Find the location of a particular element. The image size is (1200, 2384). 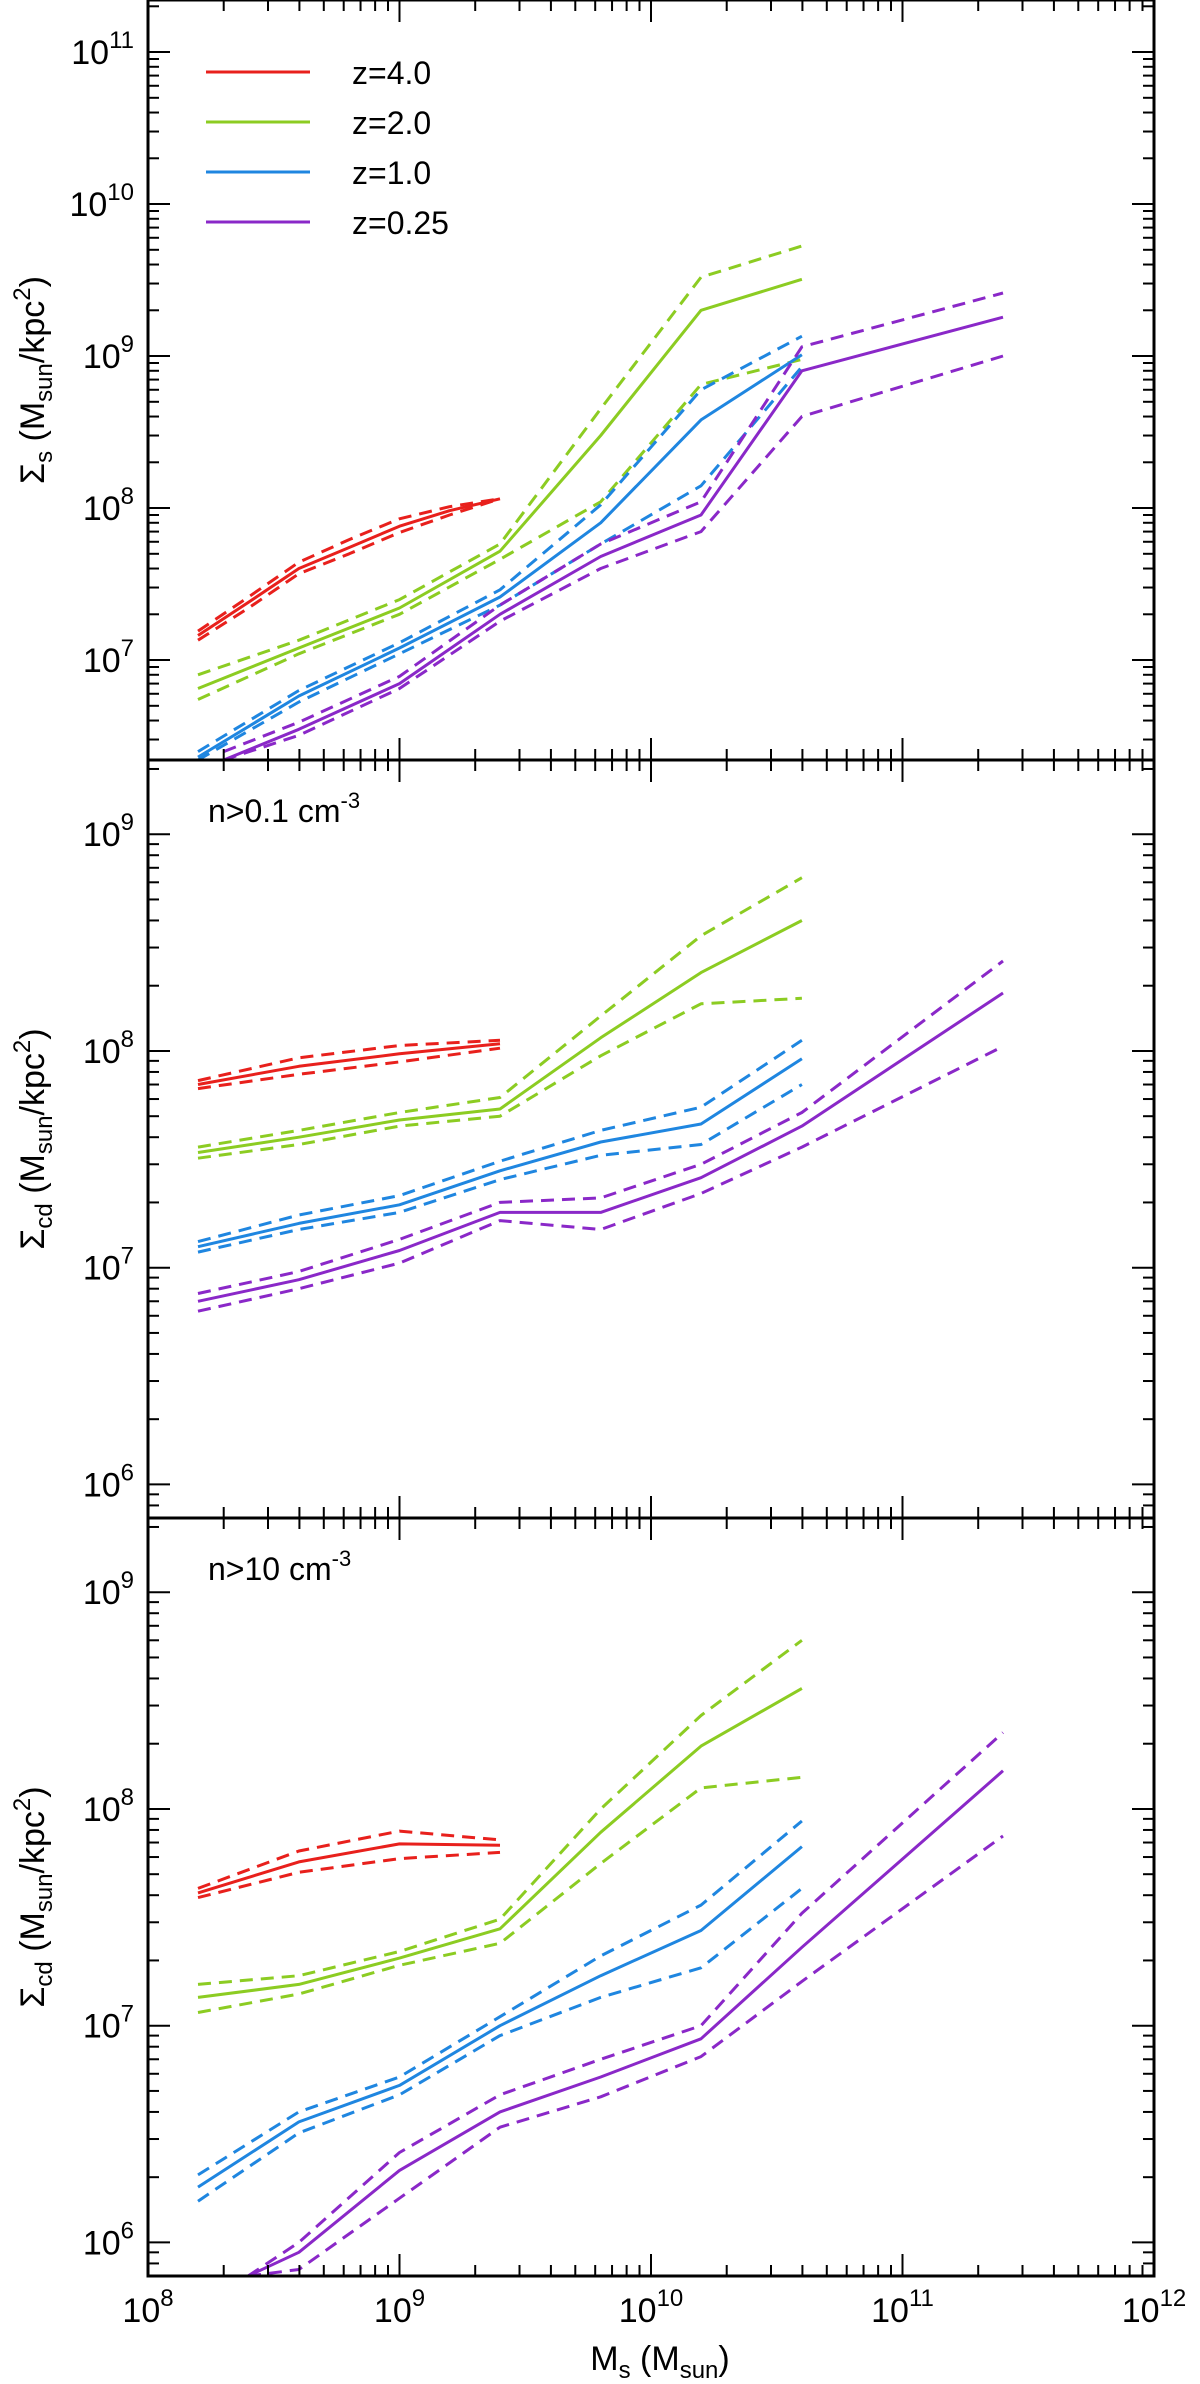

y-axis-label-sub: s is located at coordinates (44, 457).